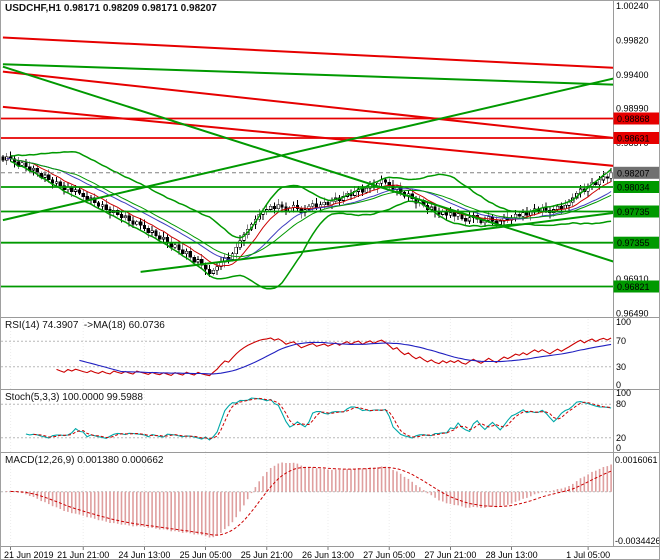  I want to click on time-axis-label: 28 Jun 13:00, so click(512, 555).